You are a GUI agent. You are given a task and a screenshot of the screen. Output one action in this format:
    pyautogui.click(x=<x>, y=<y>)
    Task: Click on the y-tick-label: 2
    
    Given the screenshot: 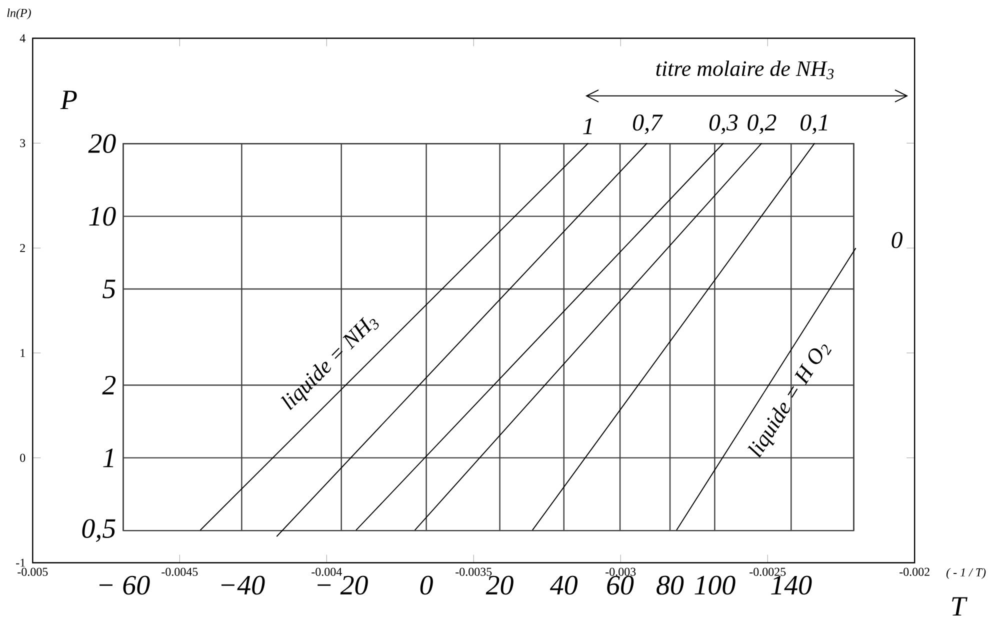 What is the action you would take?
    pyautogui.click(x=22, y=248)
    